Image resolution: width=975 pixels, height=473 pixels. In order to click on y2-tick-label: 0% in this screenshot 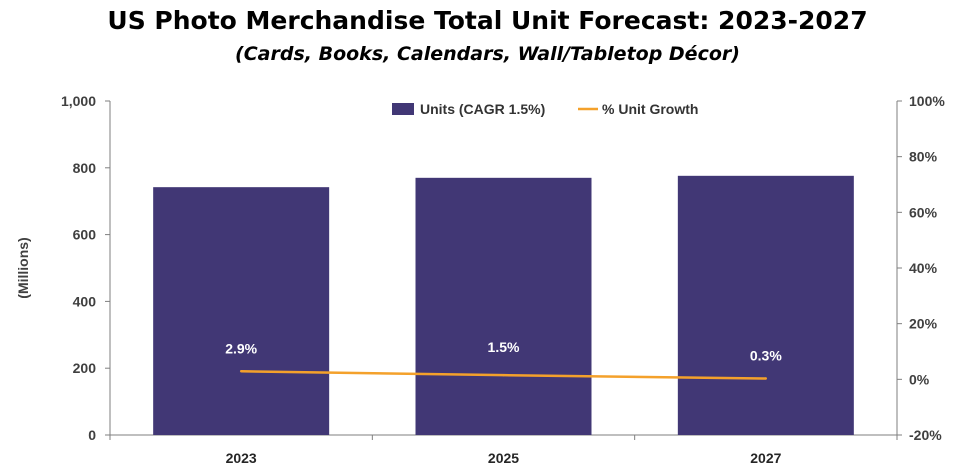, I will do `click(919, 379)`.